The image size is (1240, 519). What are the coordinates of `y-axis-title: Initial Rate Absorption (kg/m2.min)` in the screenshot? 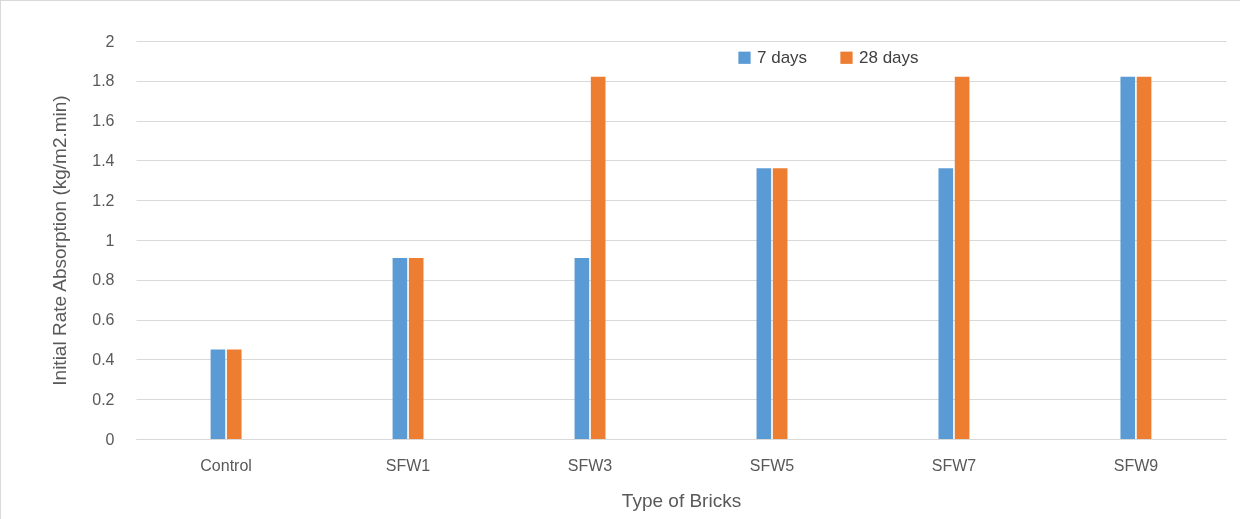 It's located at (60, 240).